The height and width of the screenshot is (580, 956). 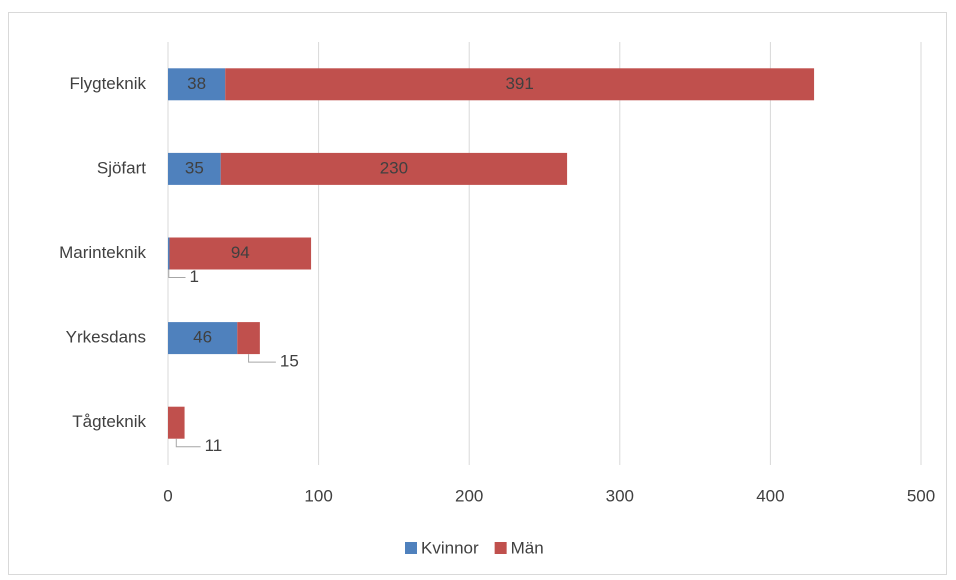 I want to click on data-label: 230, so click(x=394, y=167).